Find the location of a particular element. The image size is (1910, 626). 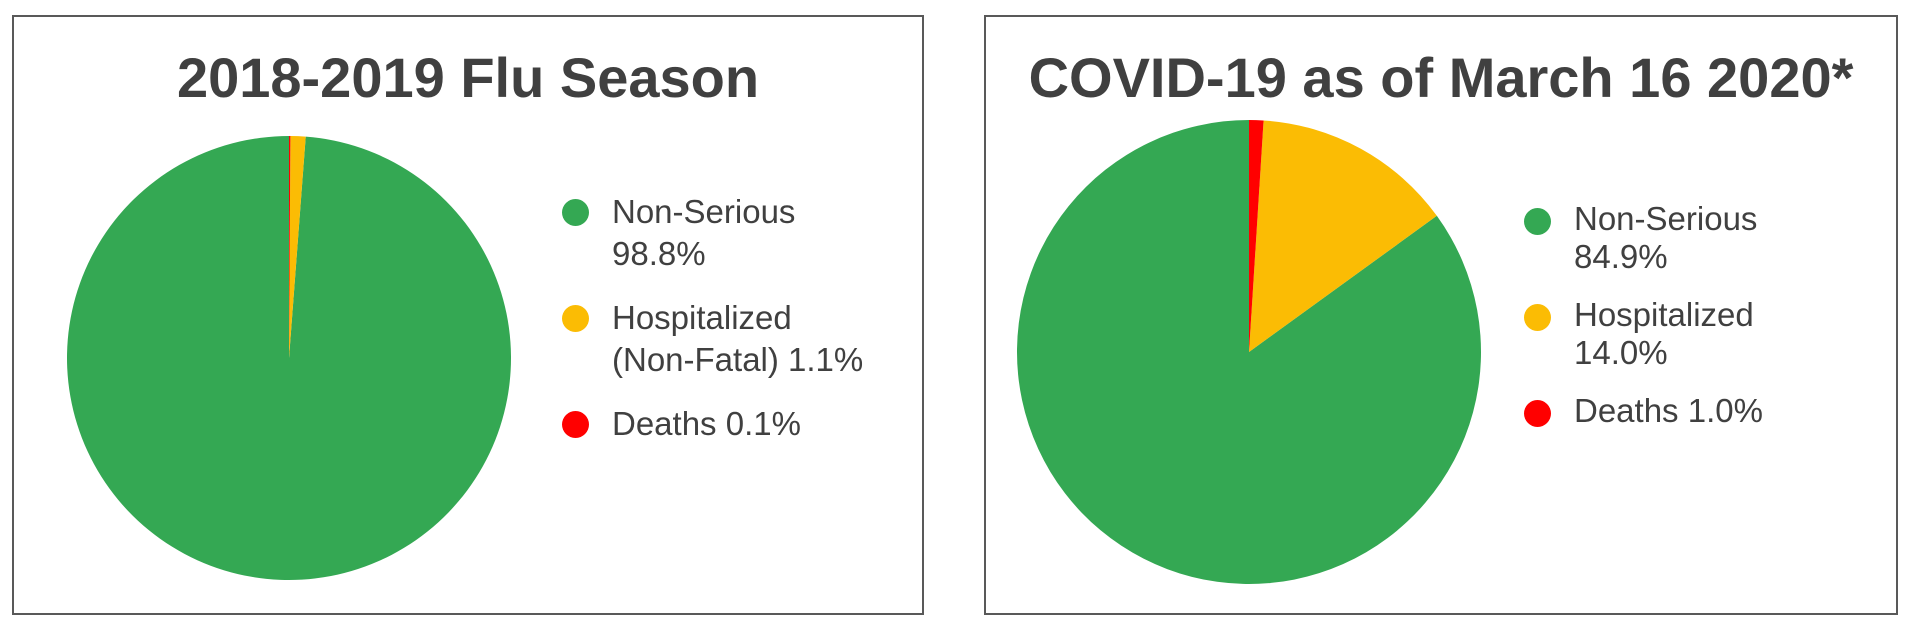

legend-item: Hospitalized 14.0% is located at coordinates (1643, 334).